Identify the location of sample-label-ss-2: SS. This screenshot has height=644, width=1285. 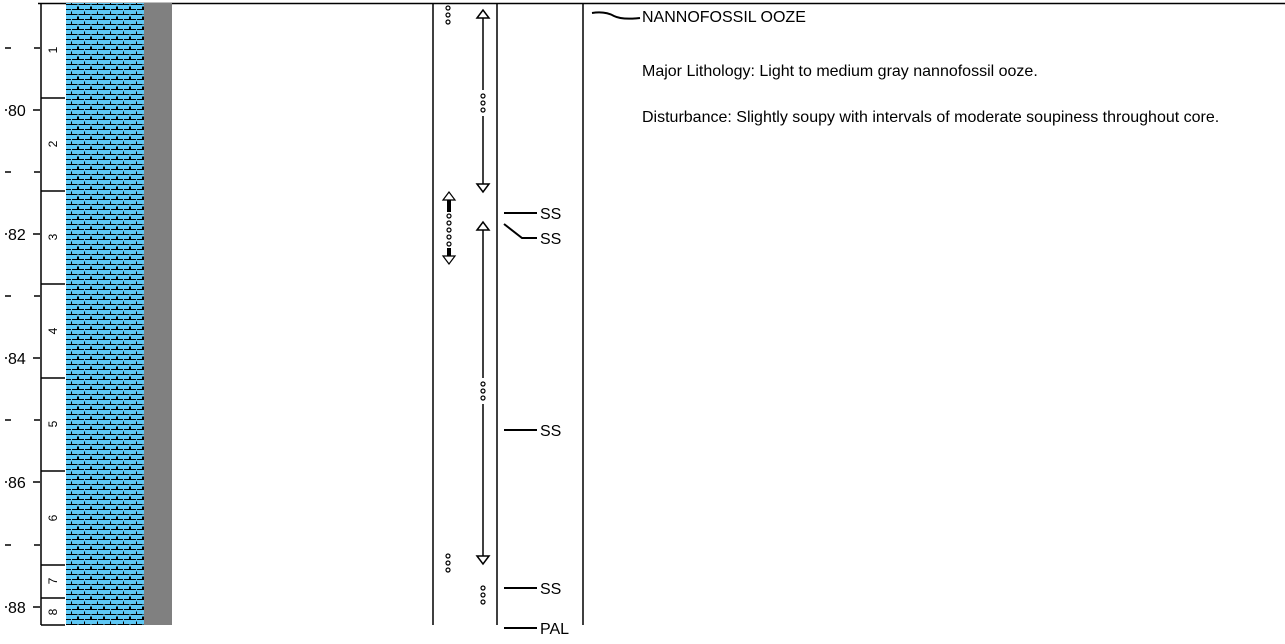
(550, 239).